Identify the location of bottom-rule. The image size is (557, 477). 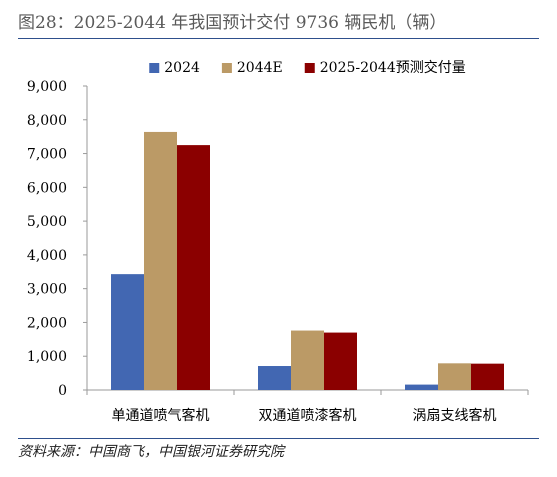
(278, 438).